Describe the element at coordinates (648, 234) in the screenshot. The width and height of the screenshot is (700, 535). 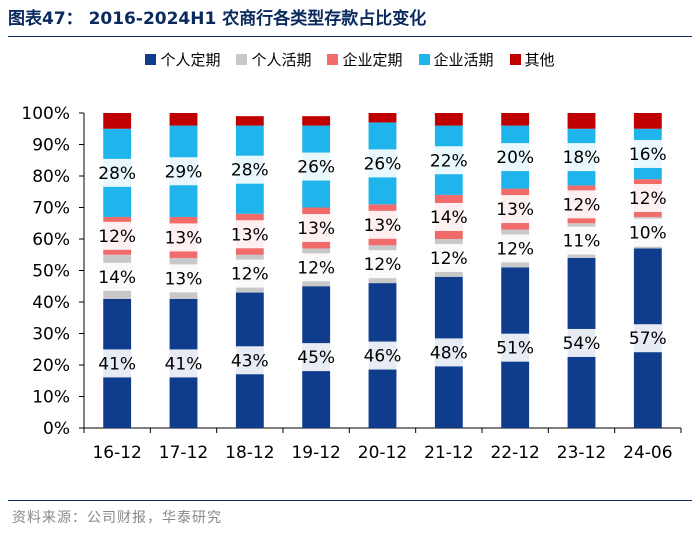
I see `data-label: 10%` at that location.